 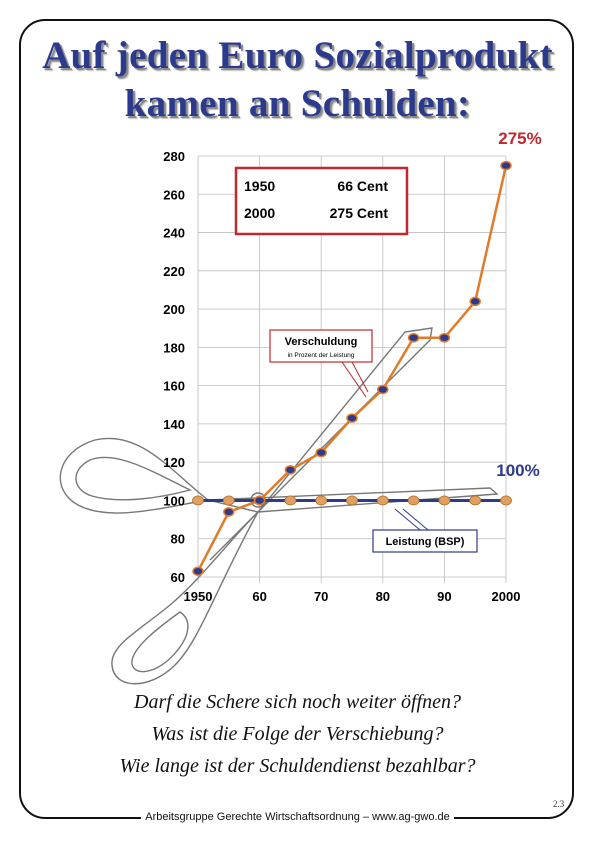 I want to click on info-year-2000: 2000, so click(x=259, y=213).